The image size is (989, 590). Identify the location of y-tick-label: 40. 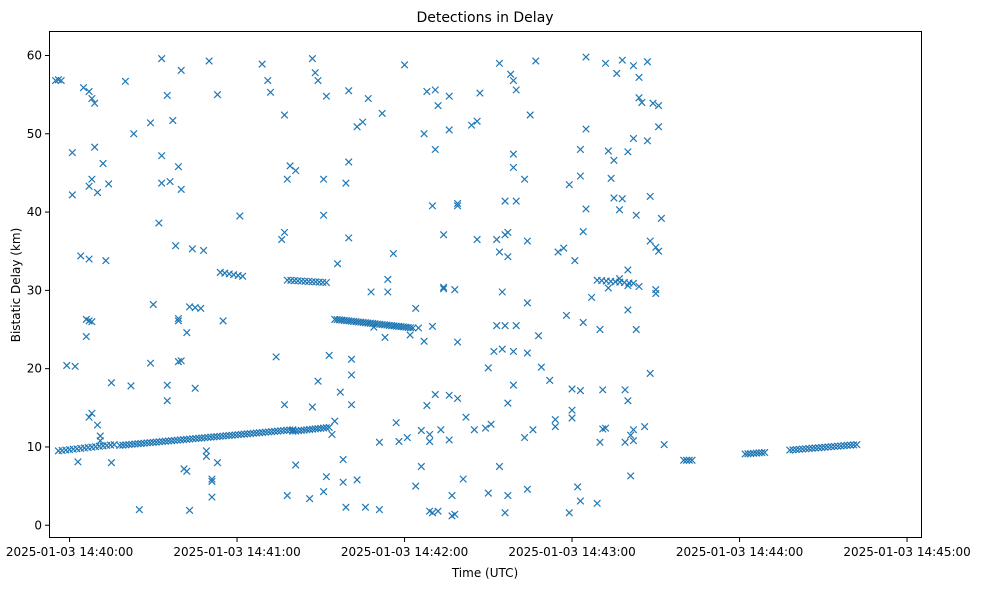
(34, 212).